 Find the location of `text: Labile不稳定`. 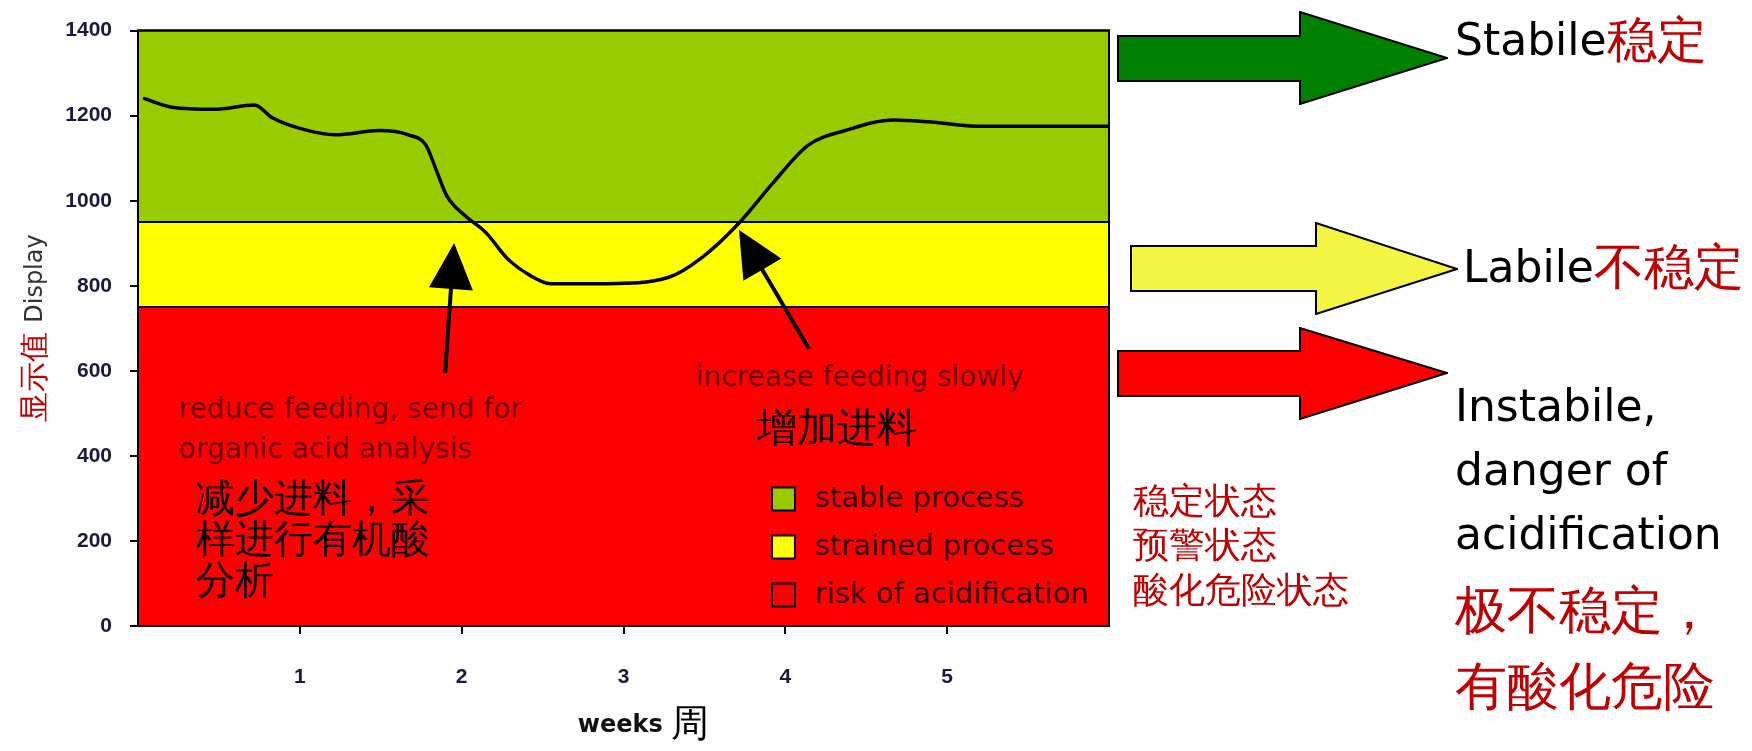

text: Labile不稳定 is located at coordinates (1603, 266).